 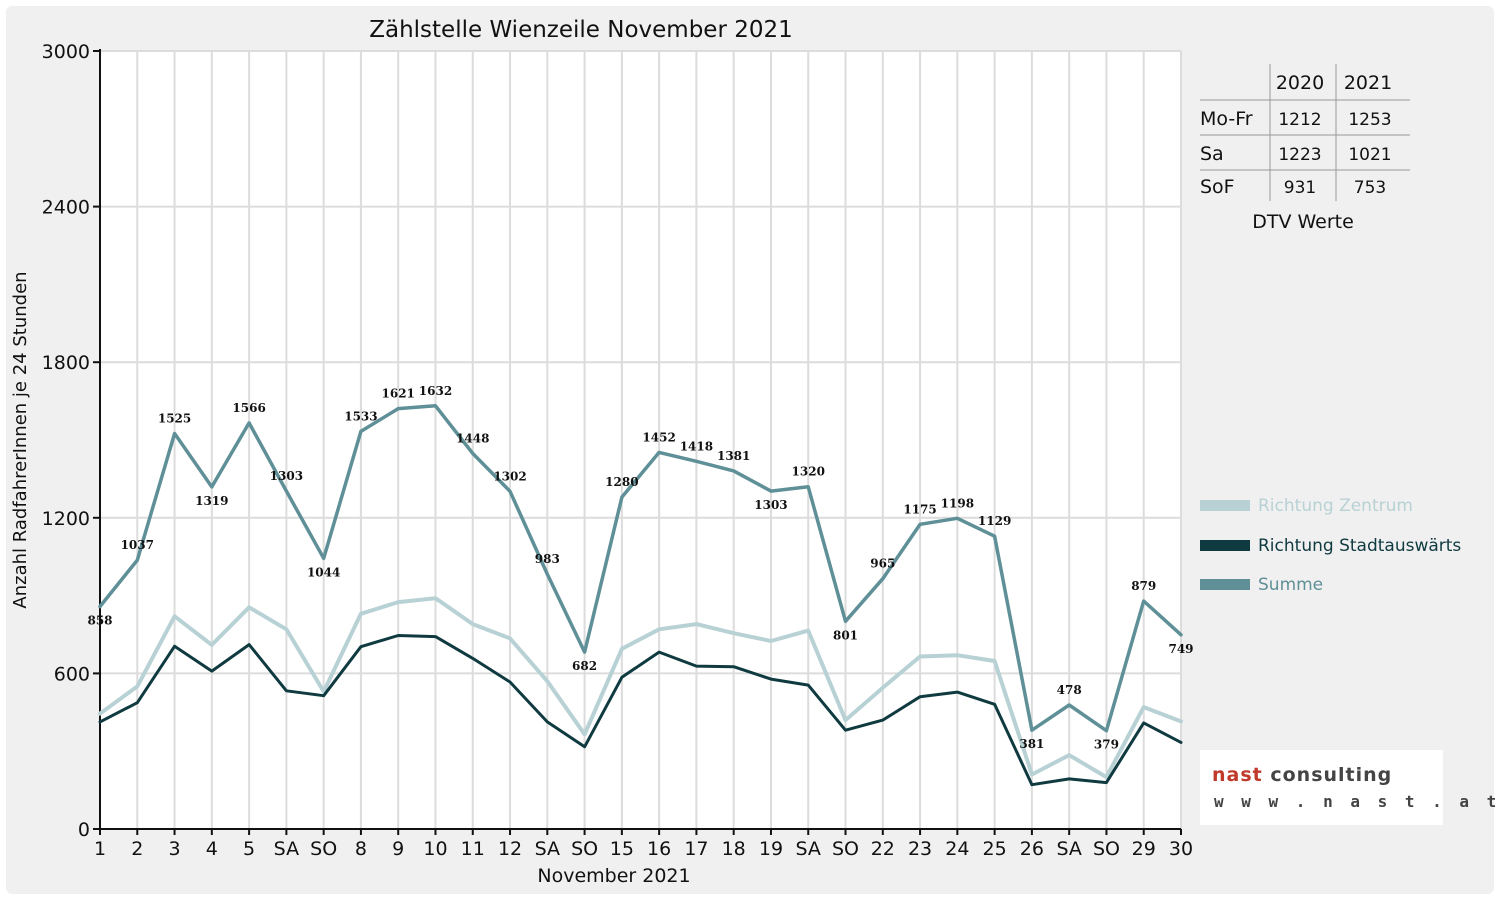 I want to click on x-tick-label: 4, so click(x=212, y=849).